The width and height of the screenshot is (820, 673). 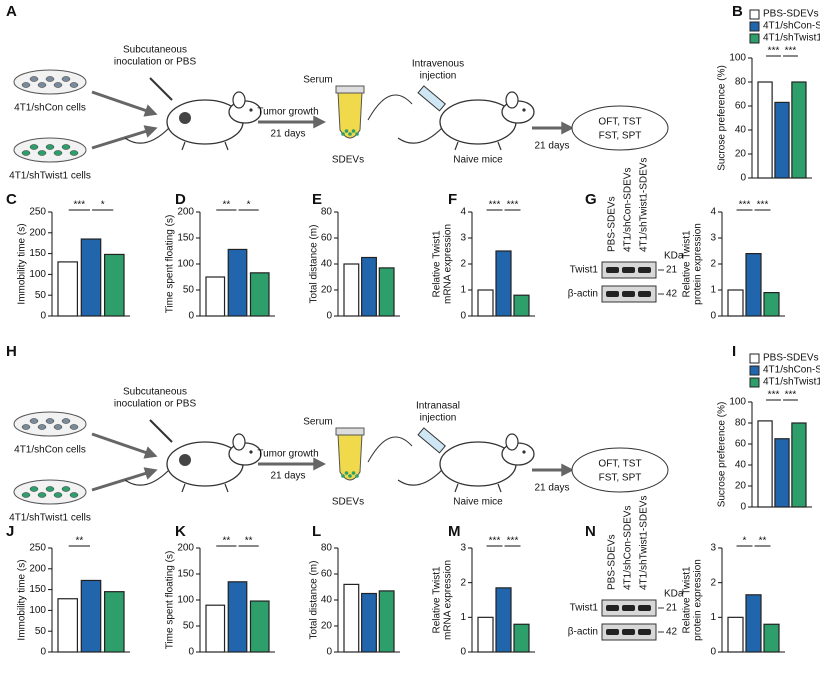 I want to click on y-tick-label: 60, so click(x=327, y=238).